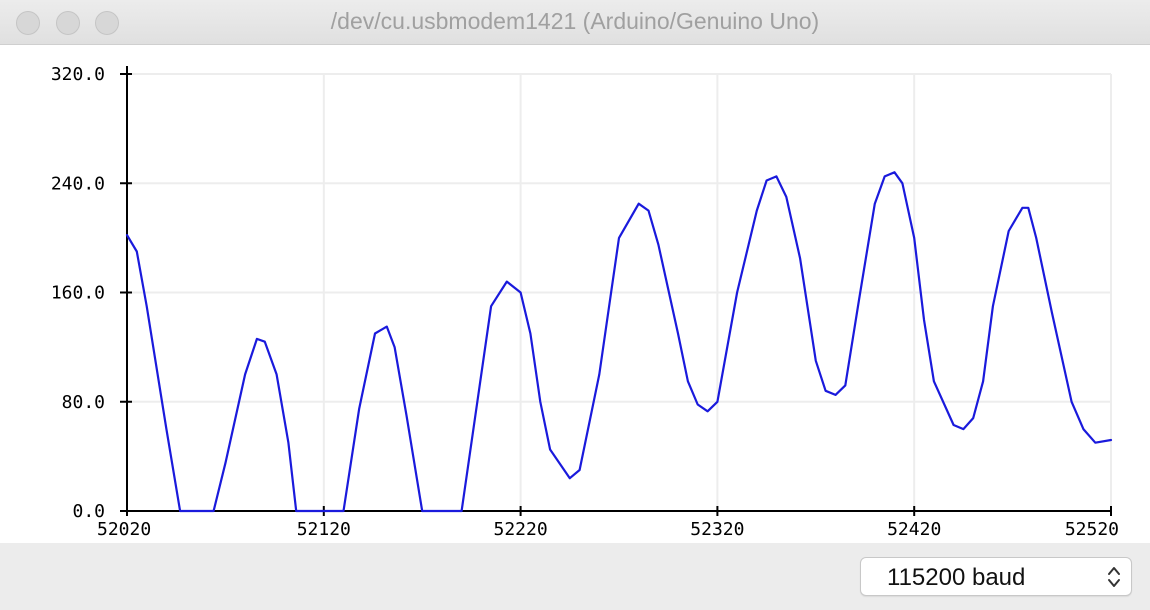 The image size is (1150, 610). I want to click on x-tick-label: 52520, so click(1092, 529).